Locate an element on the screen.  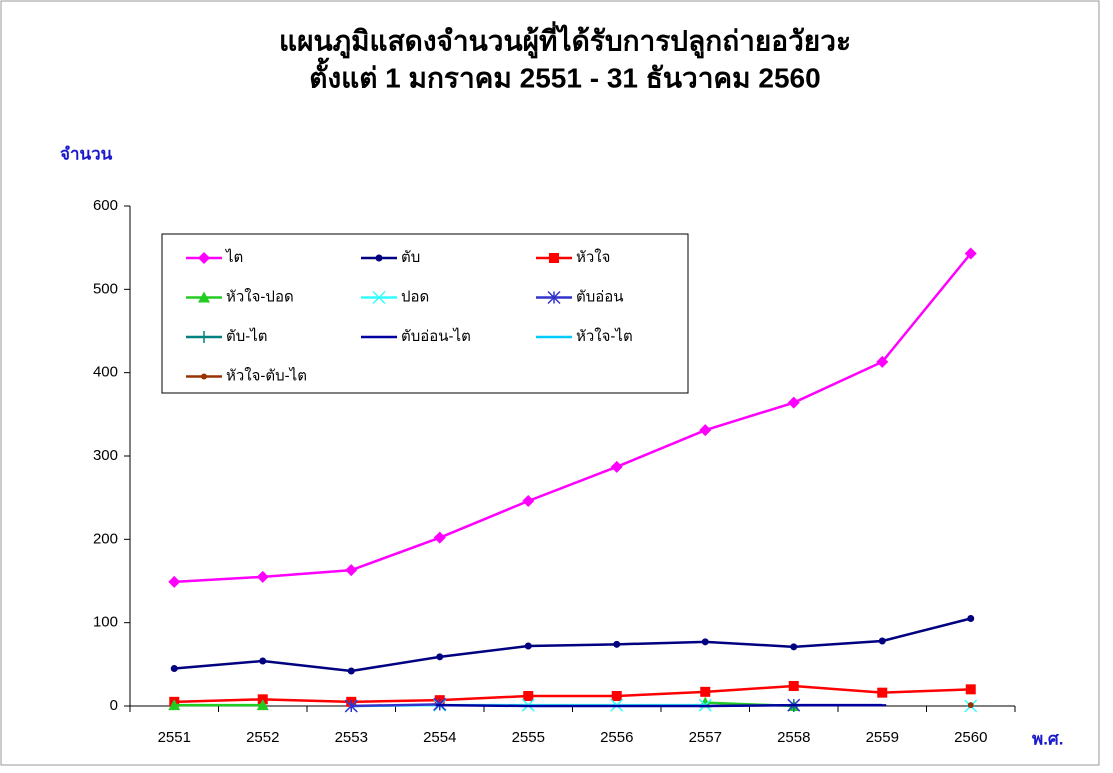
x-tick-label: 2555 is located at coordinates (528, 737).